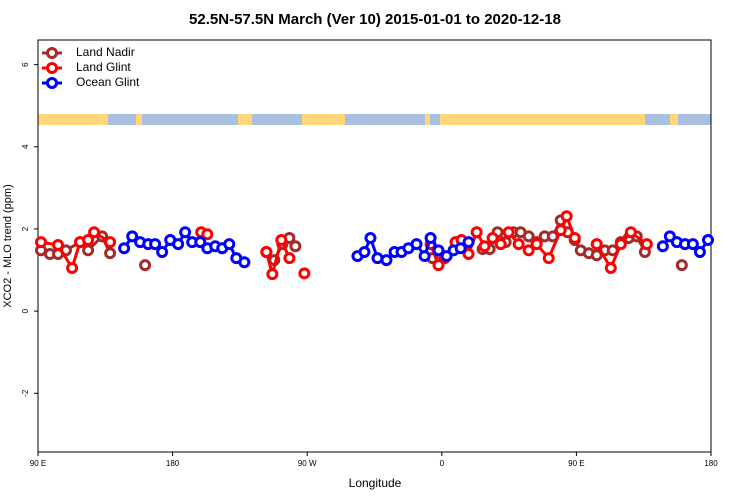  Describe the element at coordinates (374, 119) in the screenshot. I see `map-strip` at that location.